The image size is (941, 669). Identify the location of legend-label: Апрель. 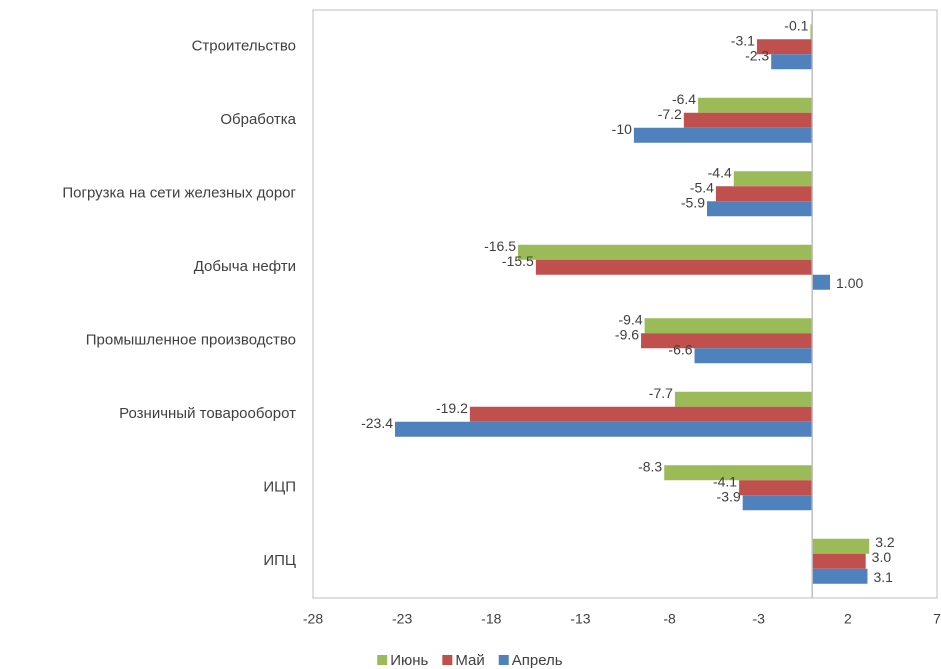
(537, 660).